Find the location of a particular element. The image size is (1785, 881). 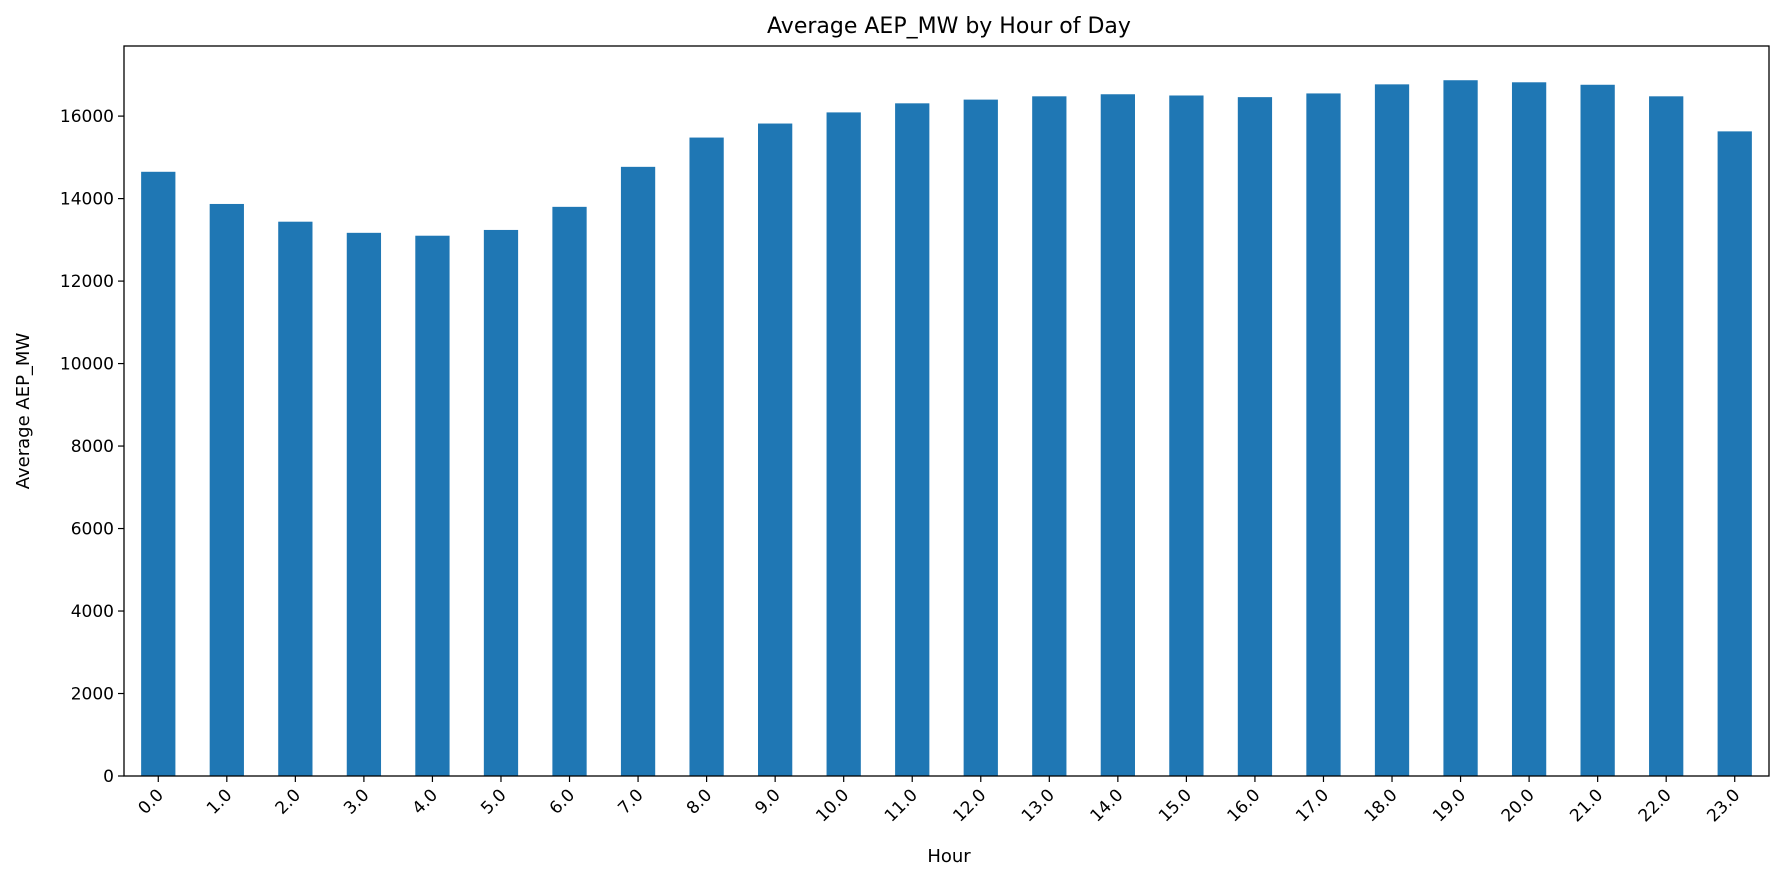

x-tick-label: 11.0 is located at coordinates (901, 805).